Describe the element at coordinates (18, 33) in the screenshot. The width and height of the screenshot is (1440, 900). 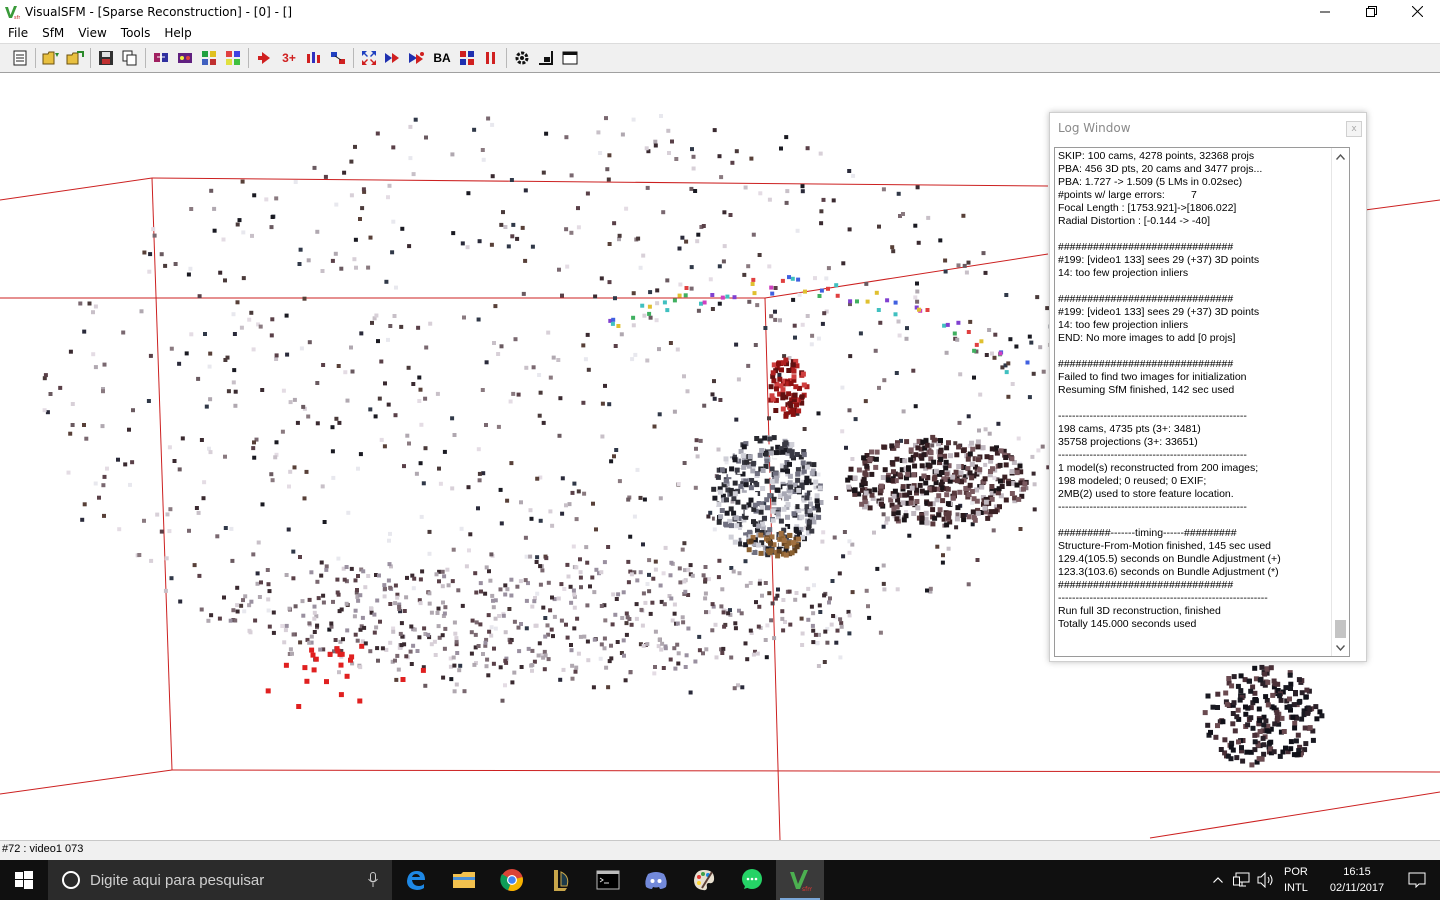
I see `menu-file: File` at that location.